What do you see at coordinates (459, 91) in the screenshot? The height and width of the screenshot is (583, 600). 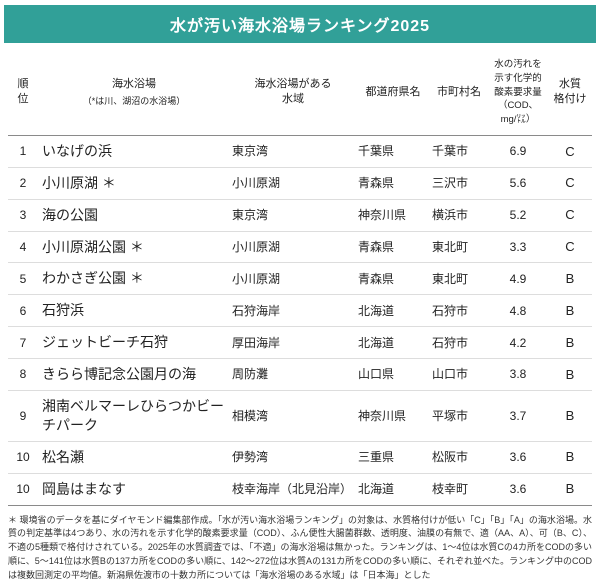 I see `col-header-city: 市町村名` at bounding box center [459, 91].